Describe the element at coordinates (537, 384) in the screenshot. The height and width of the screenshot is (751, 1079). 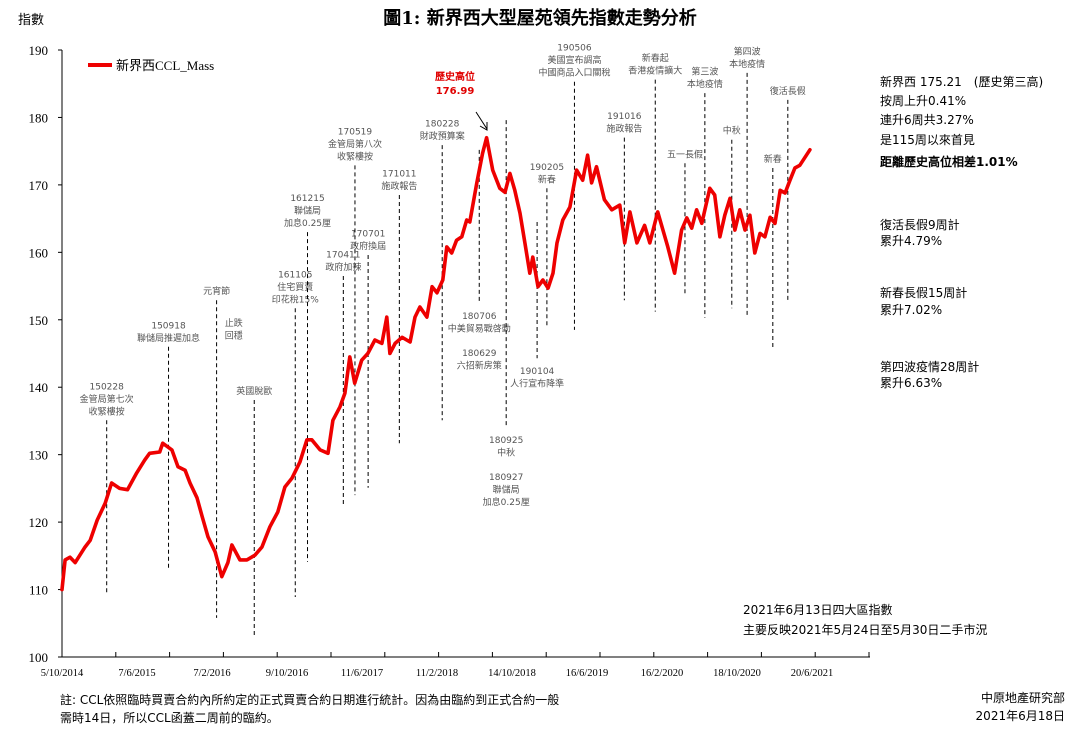
I see `event-label: 人行宣布降準` at that location.